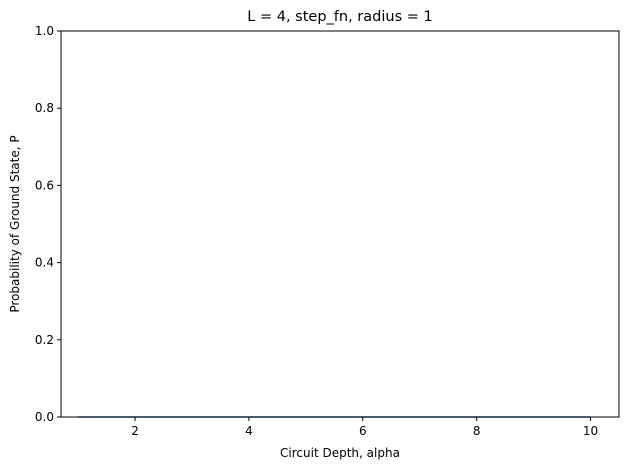 This screenshot has height=470, width=630. What do you see at coordinates (44, 417) in the screenshot?
I see `y-tick-label: 0.0` at bounding box center [44, 417].